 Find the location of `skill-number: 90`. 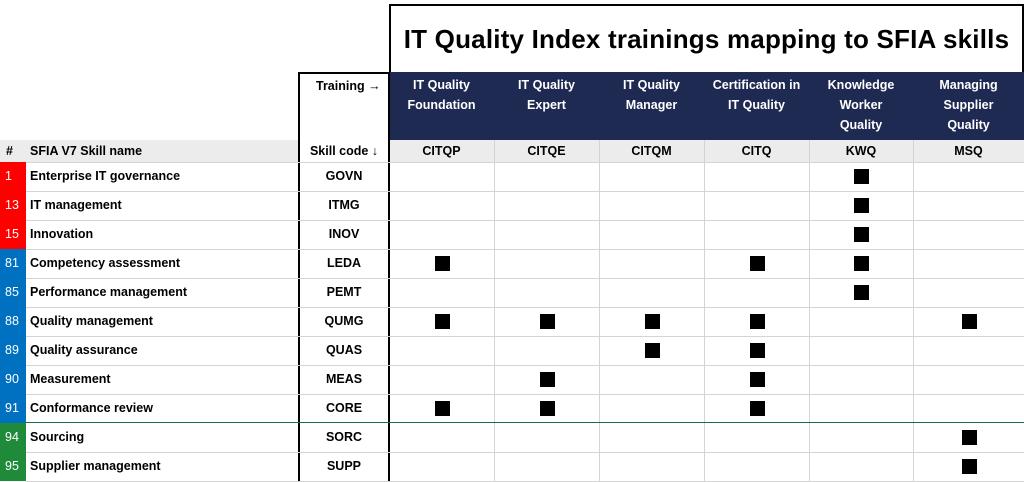

skill-number: 90 is located at coordinates (13, 379).